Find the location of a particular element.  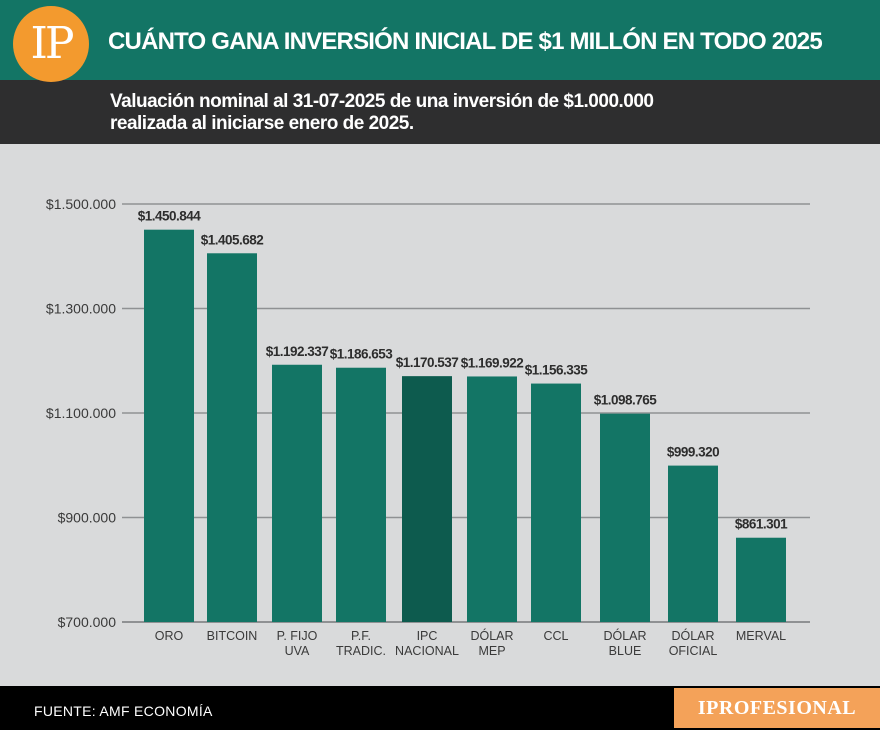

data-label: $1.156.335 is located at coordinates (557, 370).